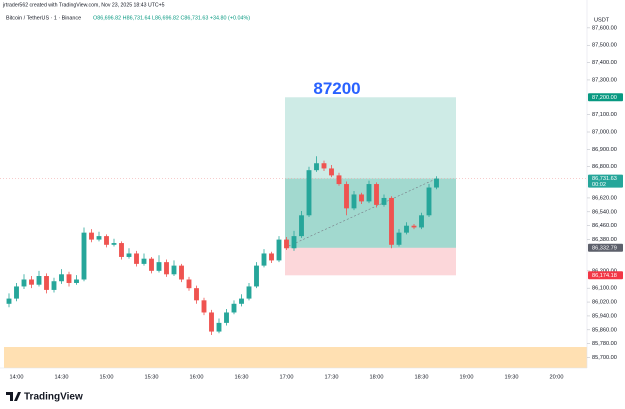 The height and width of the screenshot is (409, 625). I want to click on x-tick-label: 19:30, so click(512, 377).